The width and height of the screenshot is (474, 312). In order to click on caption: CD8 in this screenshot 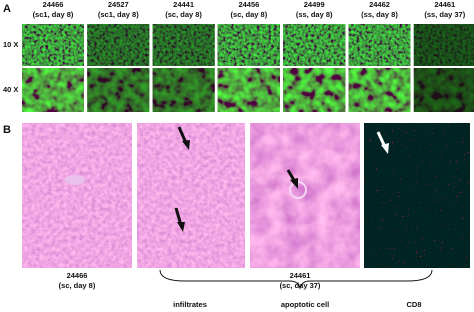, I will do `click(413, 304)`.